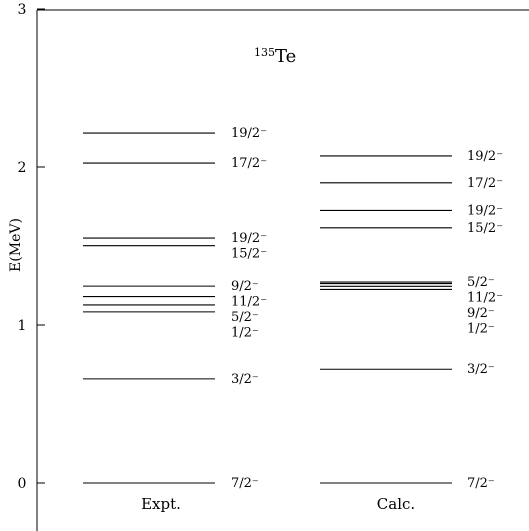 This screenshot has height=531, width=529. Describe the element at coordinates (22, 326) in the screenshot. I see `y-tick-label: 1` at that location.